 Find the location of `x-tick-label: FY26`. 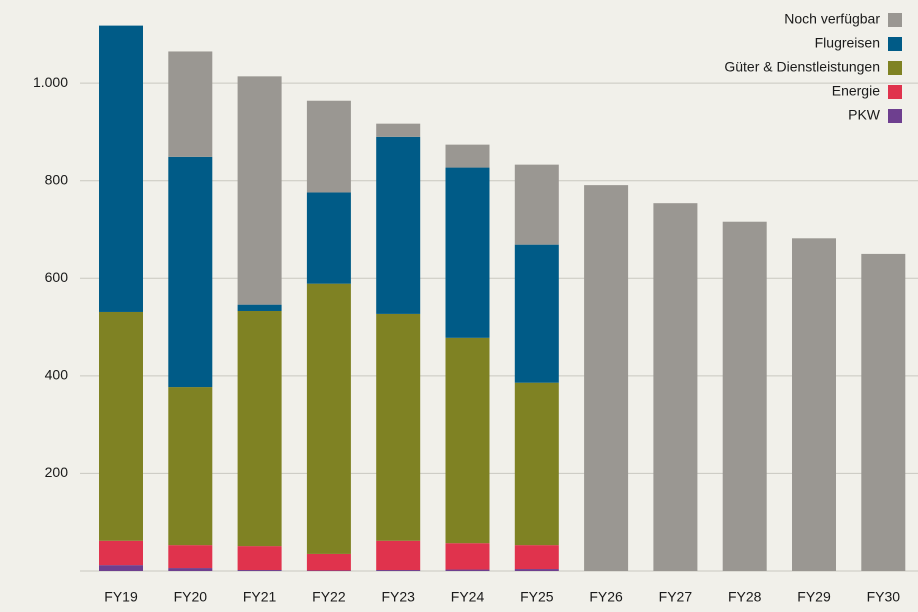

x-tick-label: FY26 is located at coordinates (606, 597).